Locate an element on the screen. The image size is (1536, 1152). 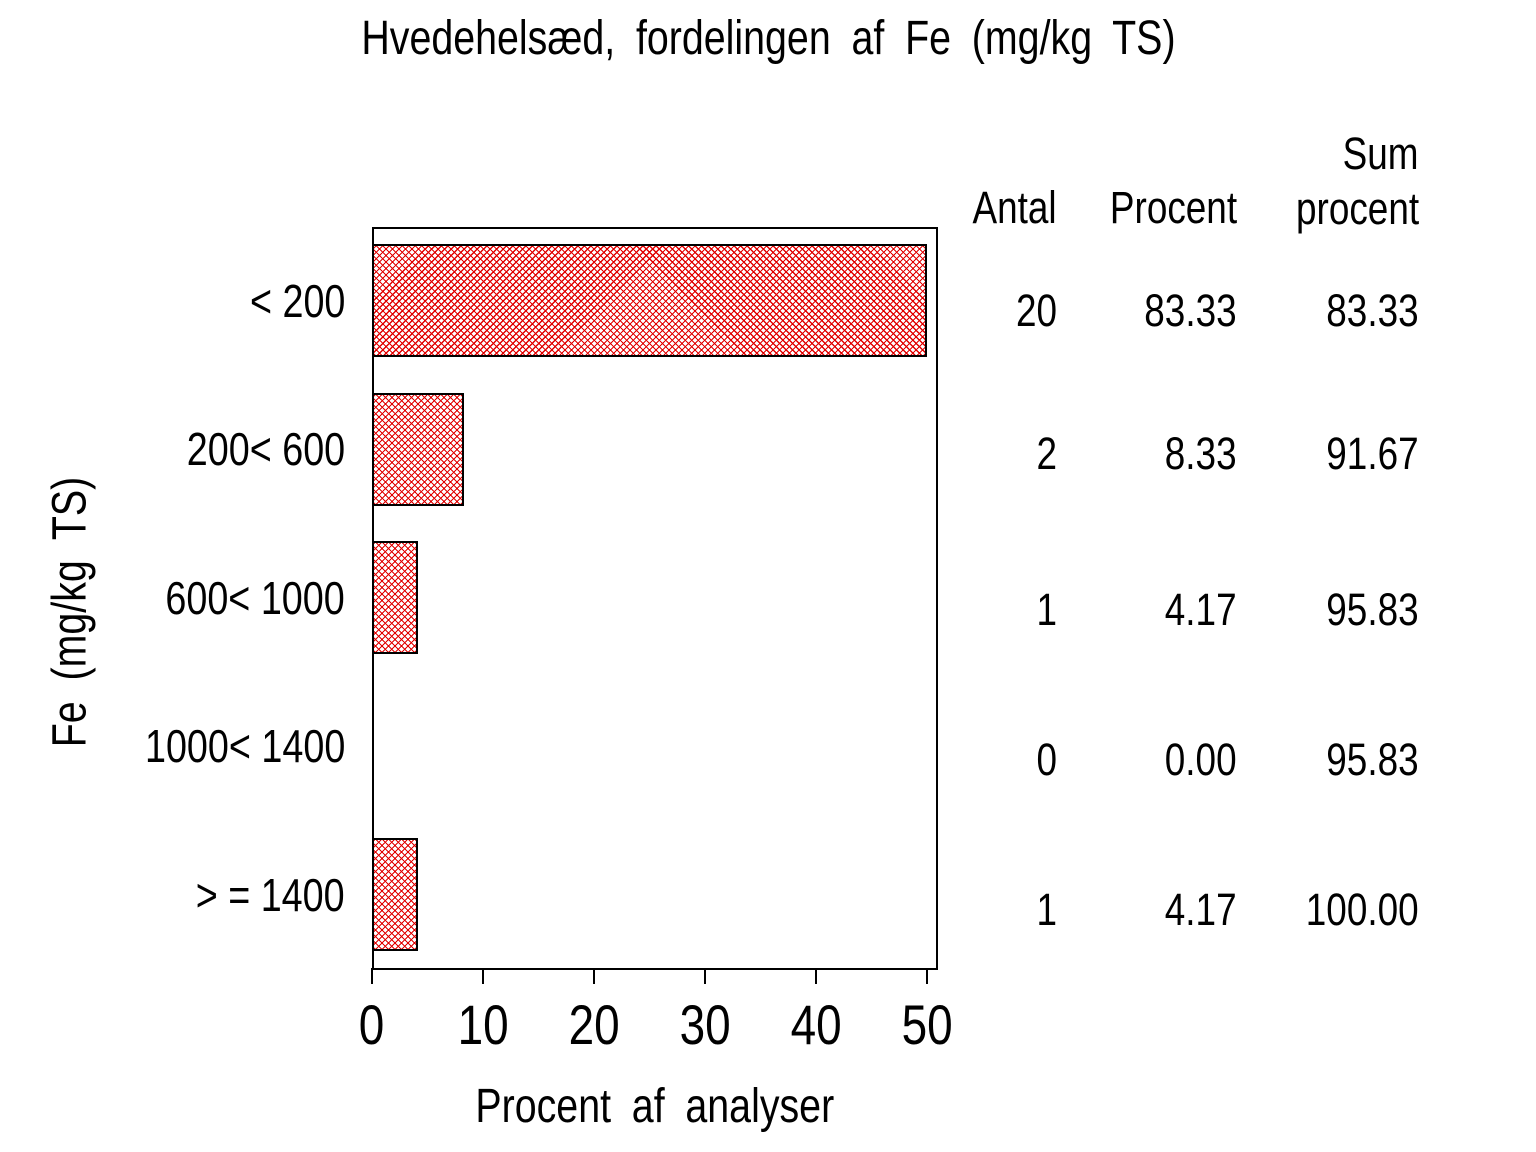
table-header-antal-text: Antal is located at coordinates (1014, 207).